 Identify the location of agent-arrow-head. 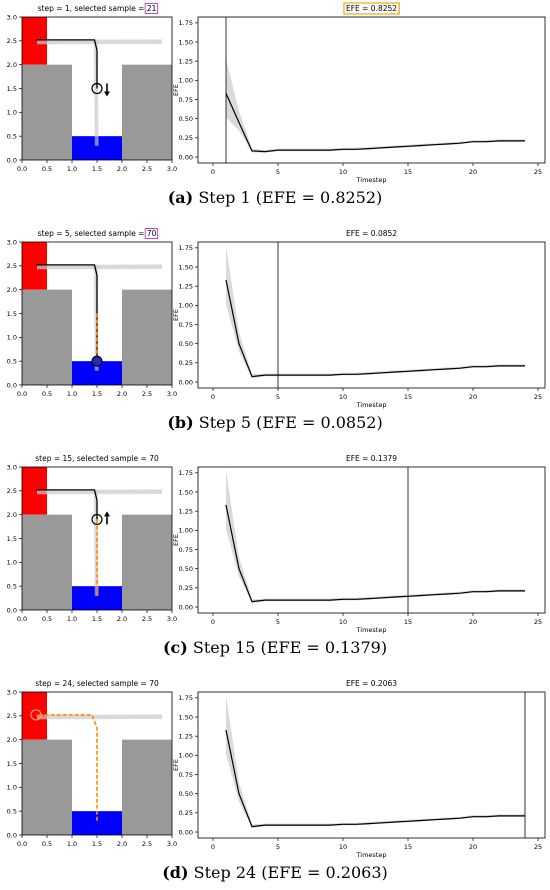
(107, 94).